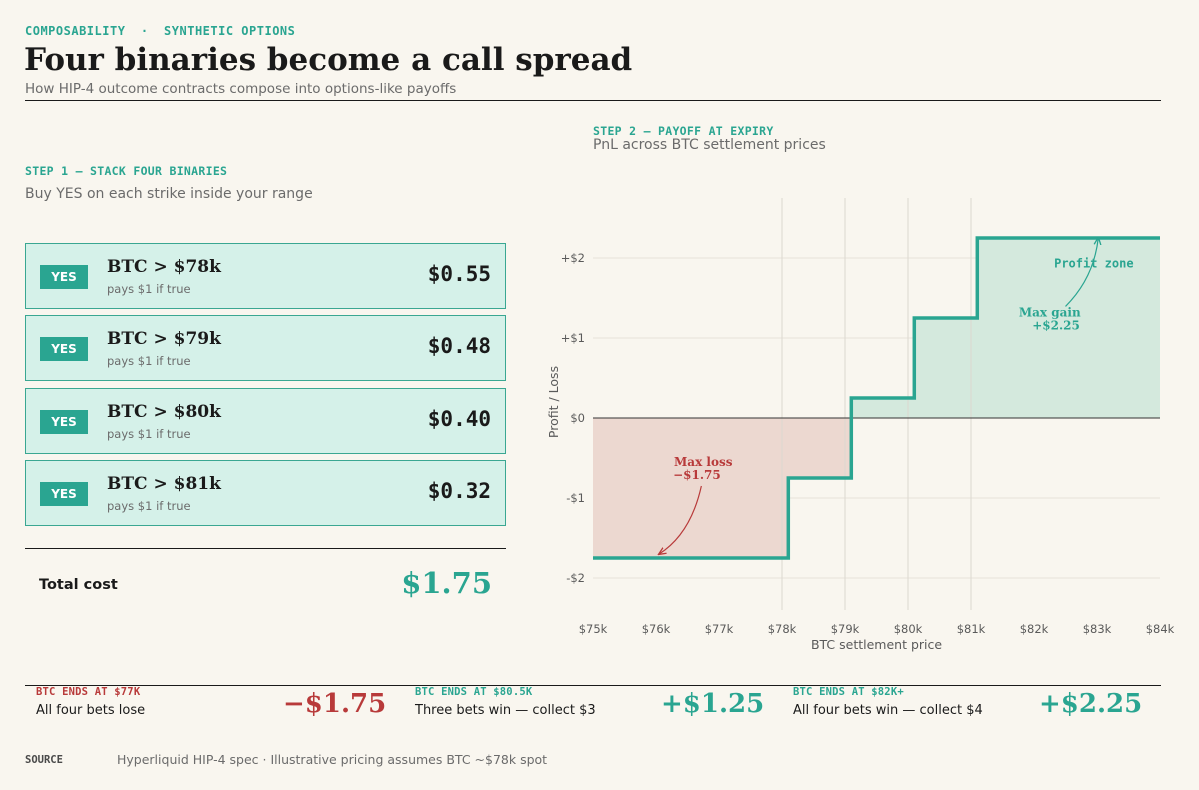 The height and width of the screenshot is (790, 1199). Describe the element at coordinates (876, 644) in the screenshot. I see `x-axis-title: BTC settlement price` at that location.